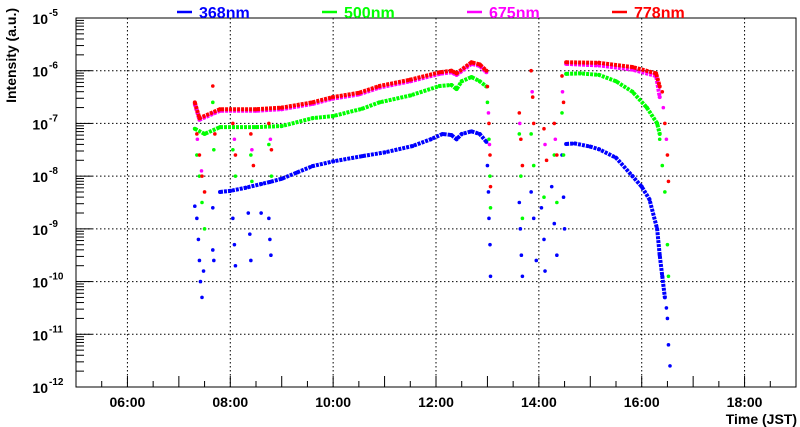  What do you see at coordinates (128, 402) in the screenshot?
I see `x-tick-label: 06:00` at bounding box center [128, 402].